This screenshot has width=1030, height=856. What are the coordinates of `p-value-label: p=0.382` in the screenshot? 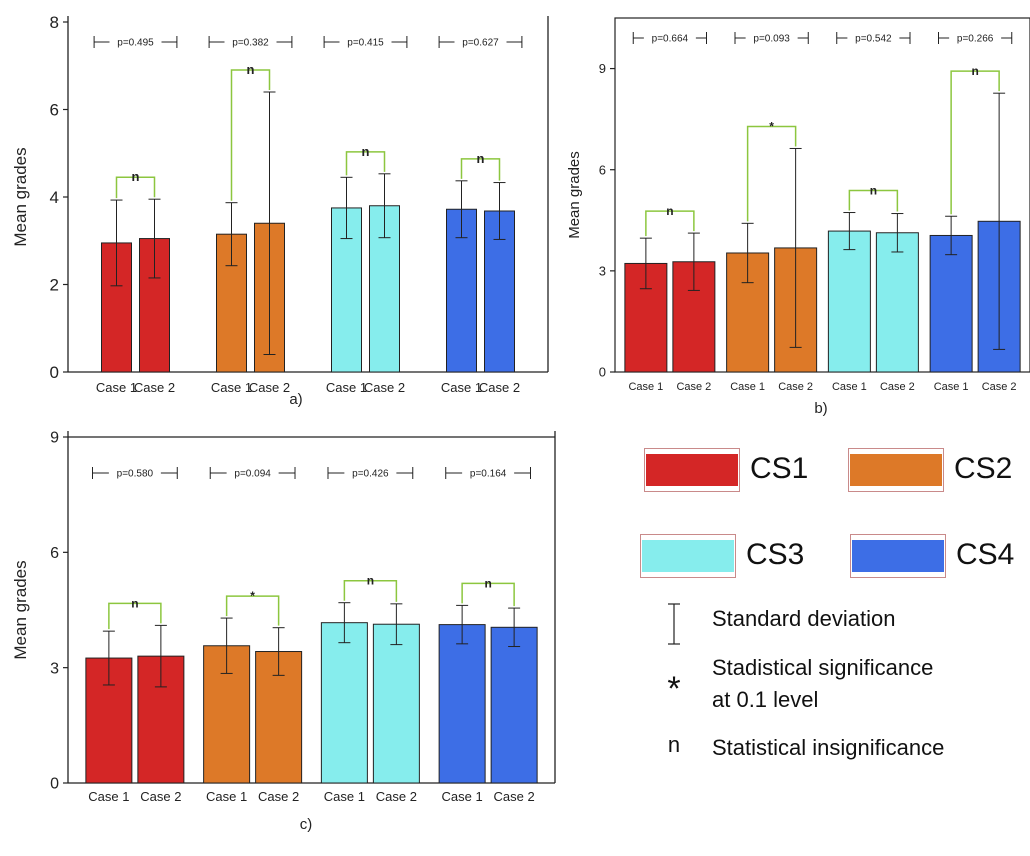 It's located at (250, 43).